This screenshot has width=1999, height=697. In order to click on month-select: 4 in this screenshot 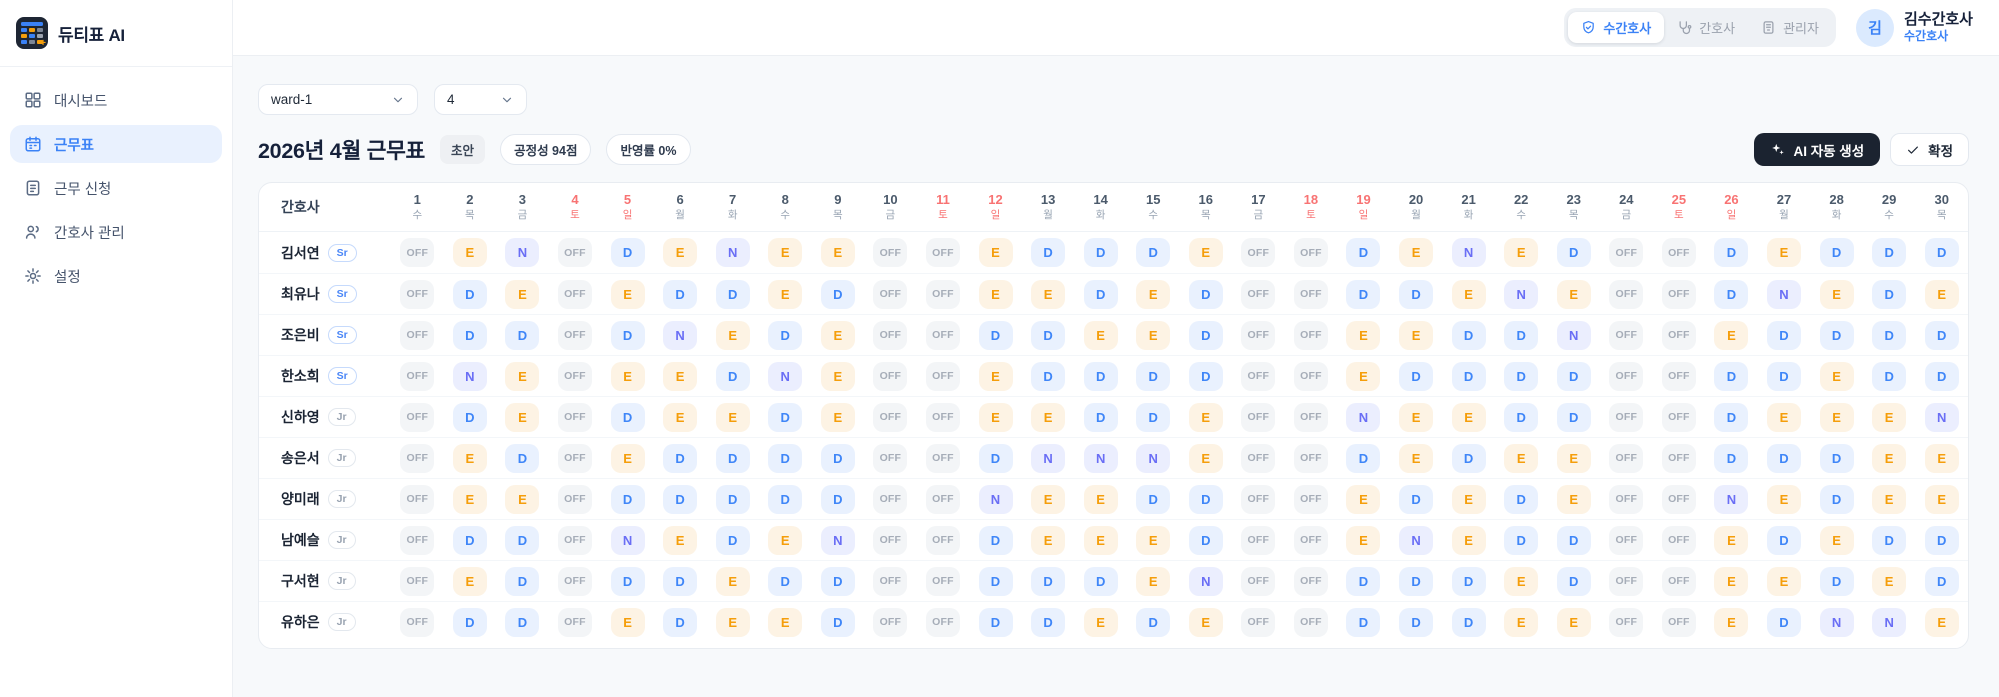, I will do `click(480, 99)`.